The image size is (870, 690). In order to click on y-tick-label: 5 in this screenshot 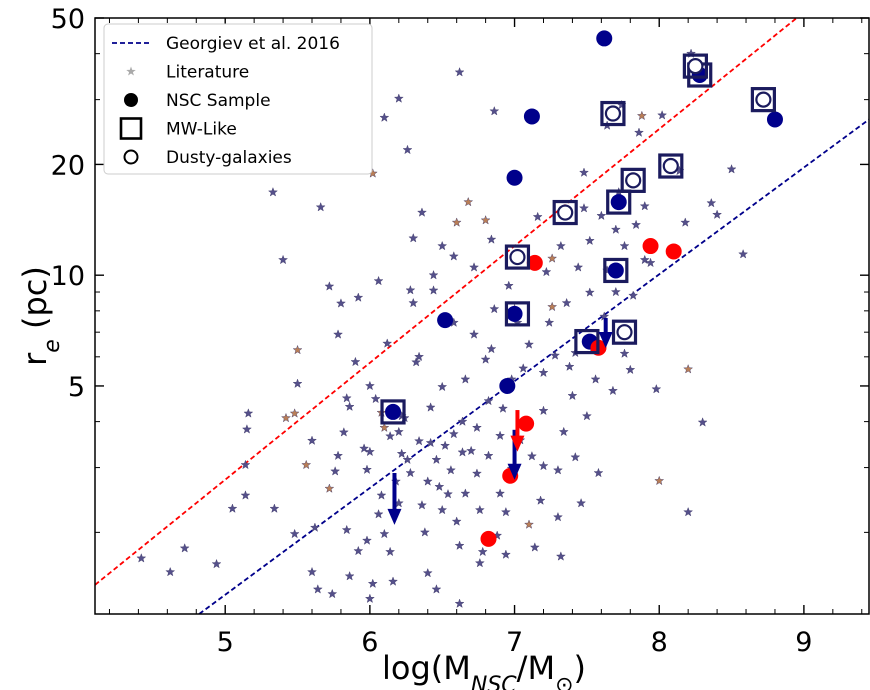, I will do `click(76, 387)`.